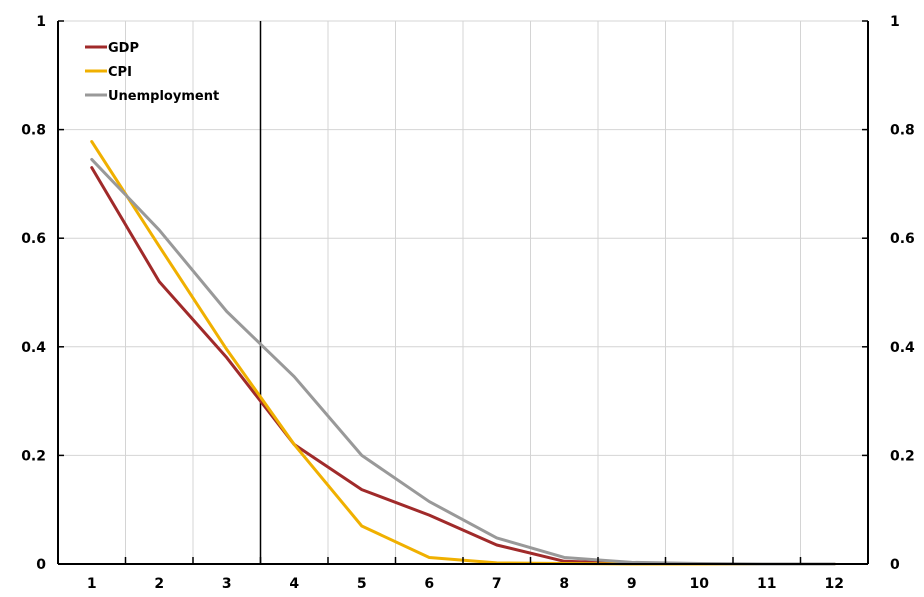  What do you see at coordinates (902, 348) in the screenshot?
I see `y-tick-label-right: 0.4` at bounding box center [902, 348].